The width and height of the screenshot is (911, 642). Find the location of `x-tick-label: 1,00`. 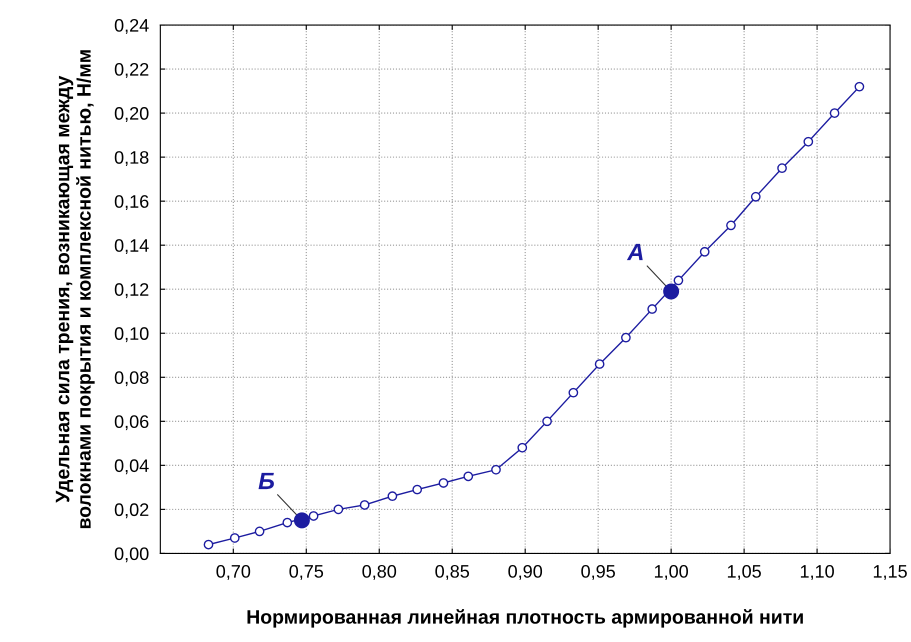

x-tick-label: 1,00 is located at coordinates (671, 572).